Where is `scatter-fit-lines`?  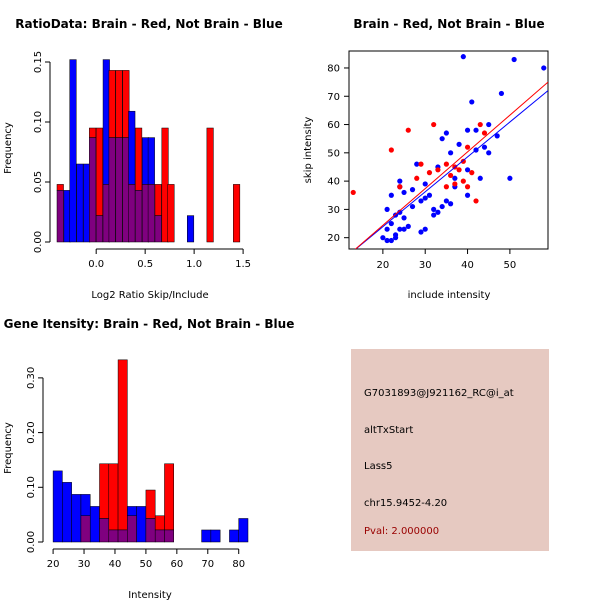
scatter-fit-lines is located at coordinates (451, 165).